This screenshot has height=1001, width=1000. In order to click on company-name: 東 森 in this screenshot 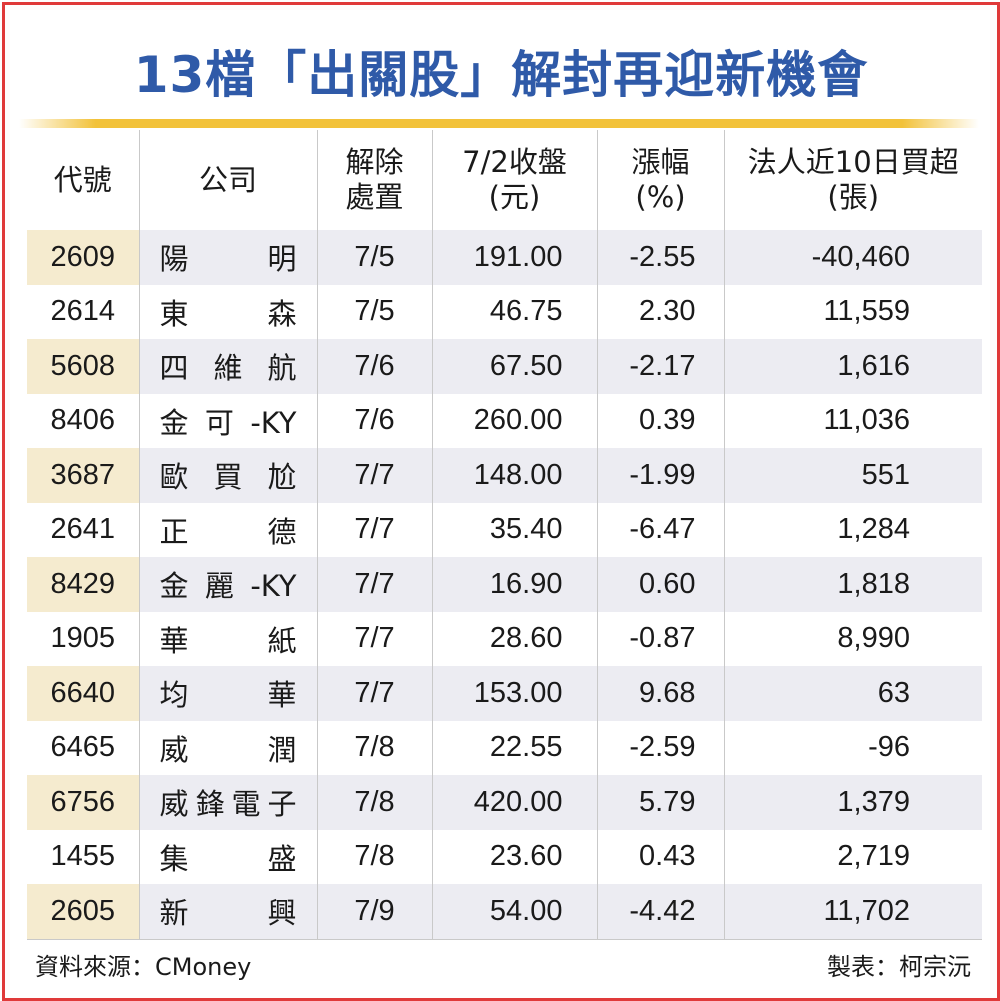, I will do `click(227, 311)`.